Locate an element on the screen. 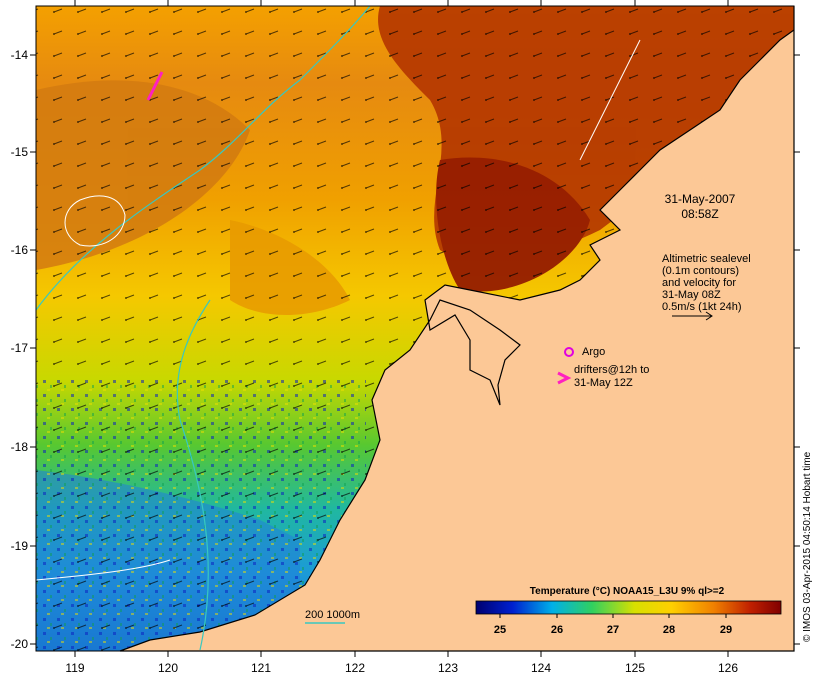  lat-label: -16 is located at coordinates (20, 250).